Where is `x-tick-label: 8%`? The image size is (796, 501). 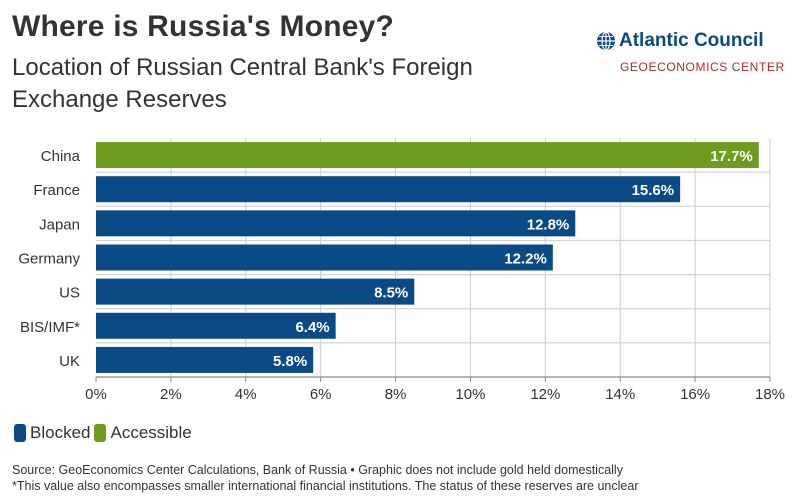 x-tick-label: 8% is located at coordinates (396, 394).